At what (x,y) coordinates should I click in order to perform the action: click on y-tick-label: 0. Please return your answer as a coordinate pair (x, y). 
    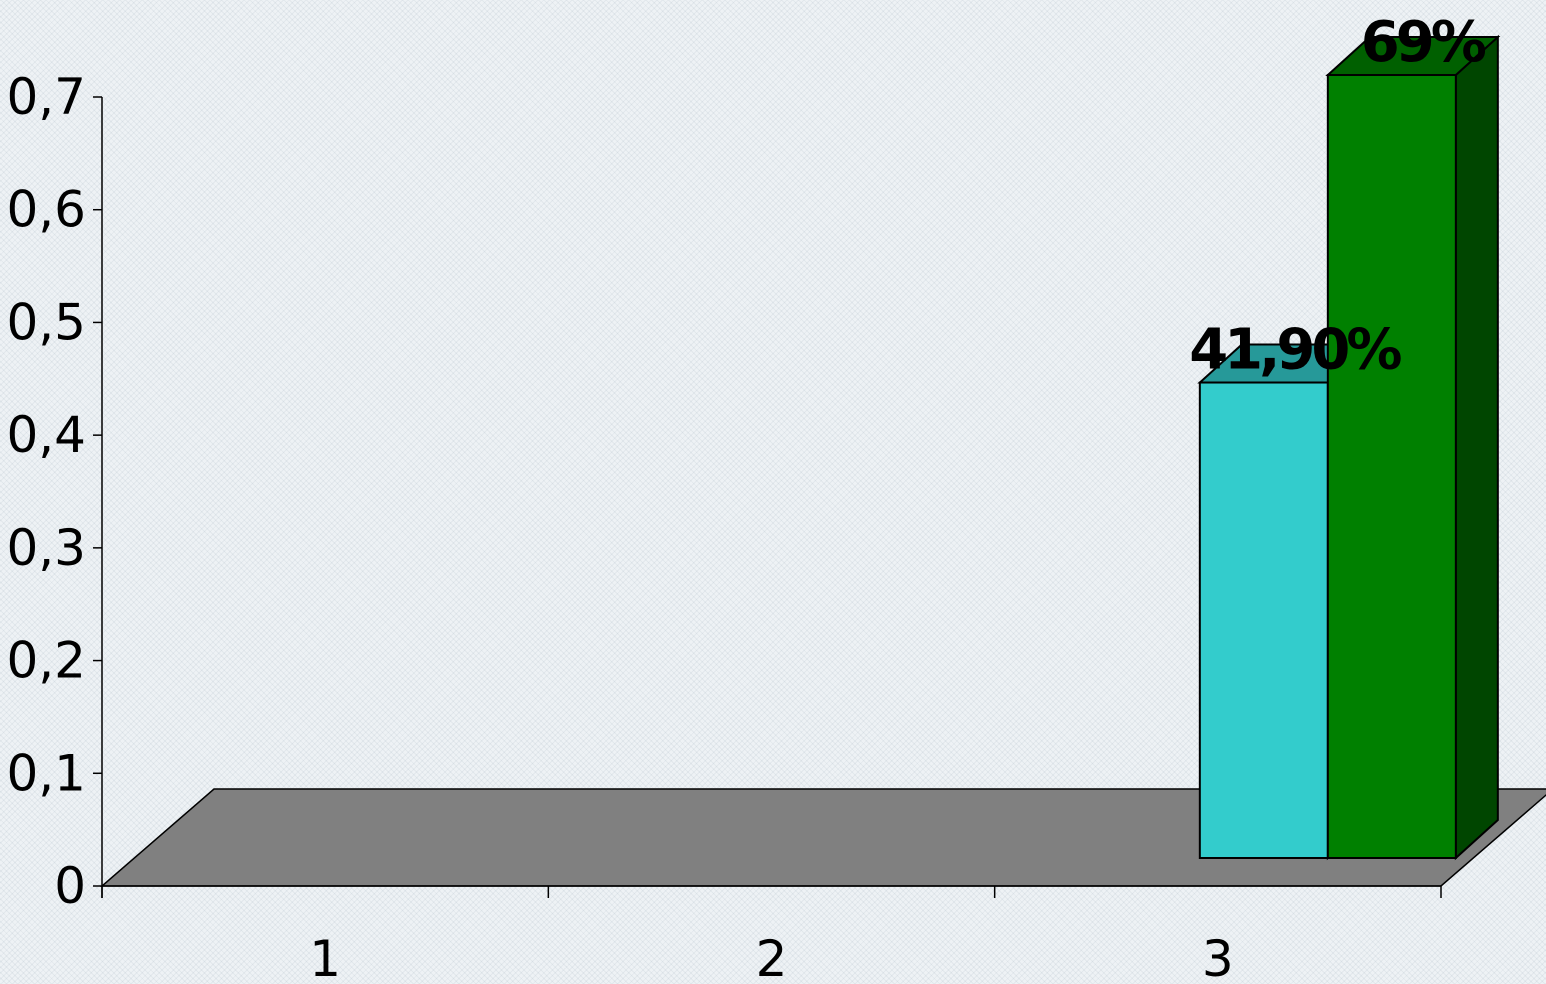
    Looking at the image, I should click on (70, 886).